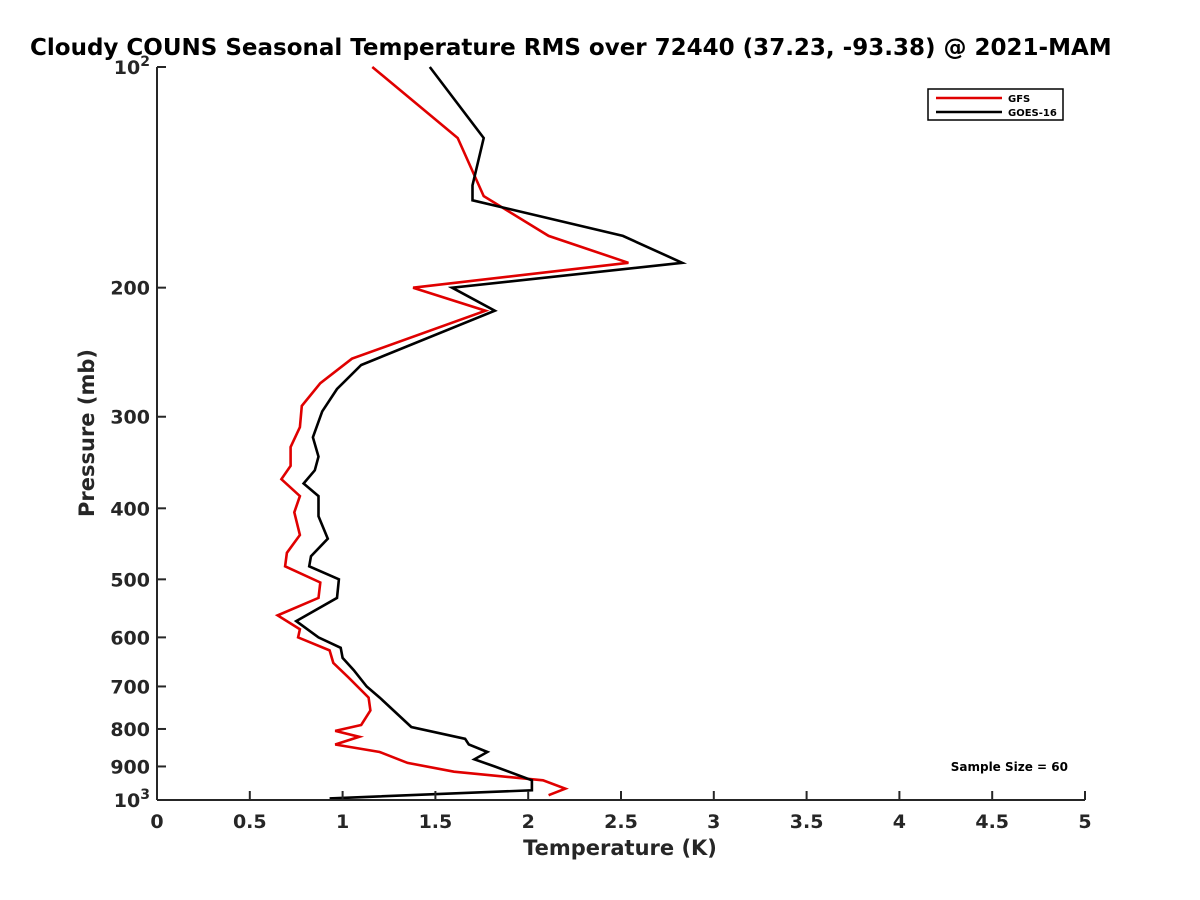 This screenshot has height=900, width=1200. What do you see at coordinates (992, 822) in the screenshot?
I see `x-tick-label: 4.5` at bounding box center [992, 822].